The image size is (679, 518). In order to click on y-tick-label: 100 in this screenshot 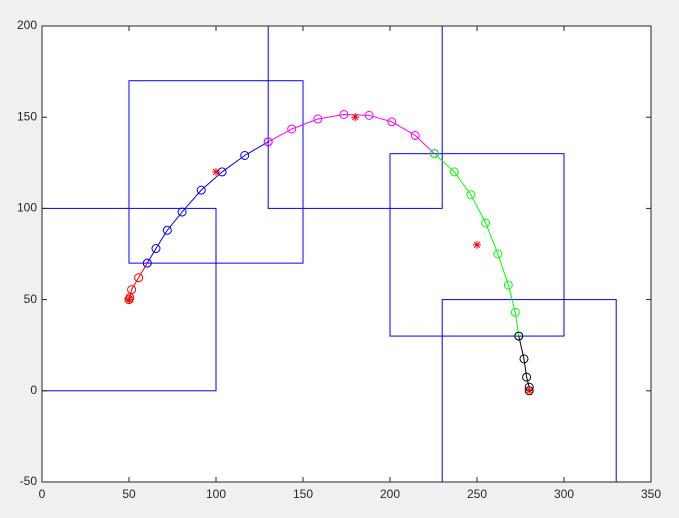, I will do `click(27, 208)`.